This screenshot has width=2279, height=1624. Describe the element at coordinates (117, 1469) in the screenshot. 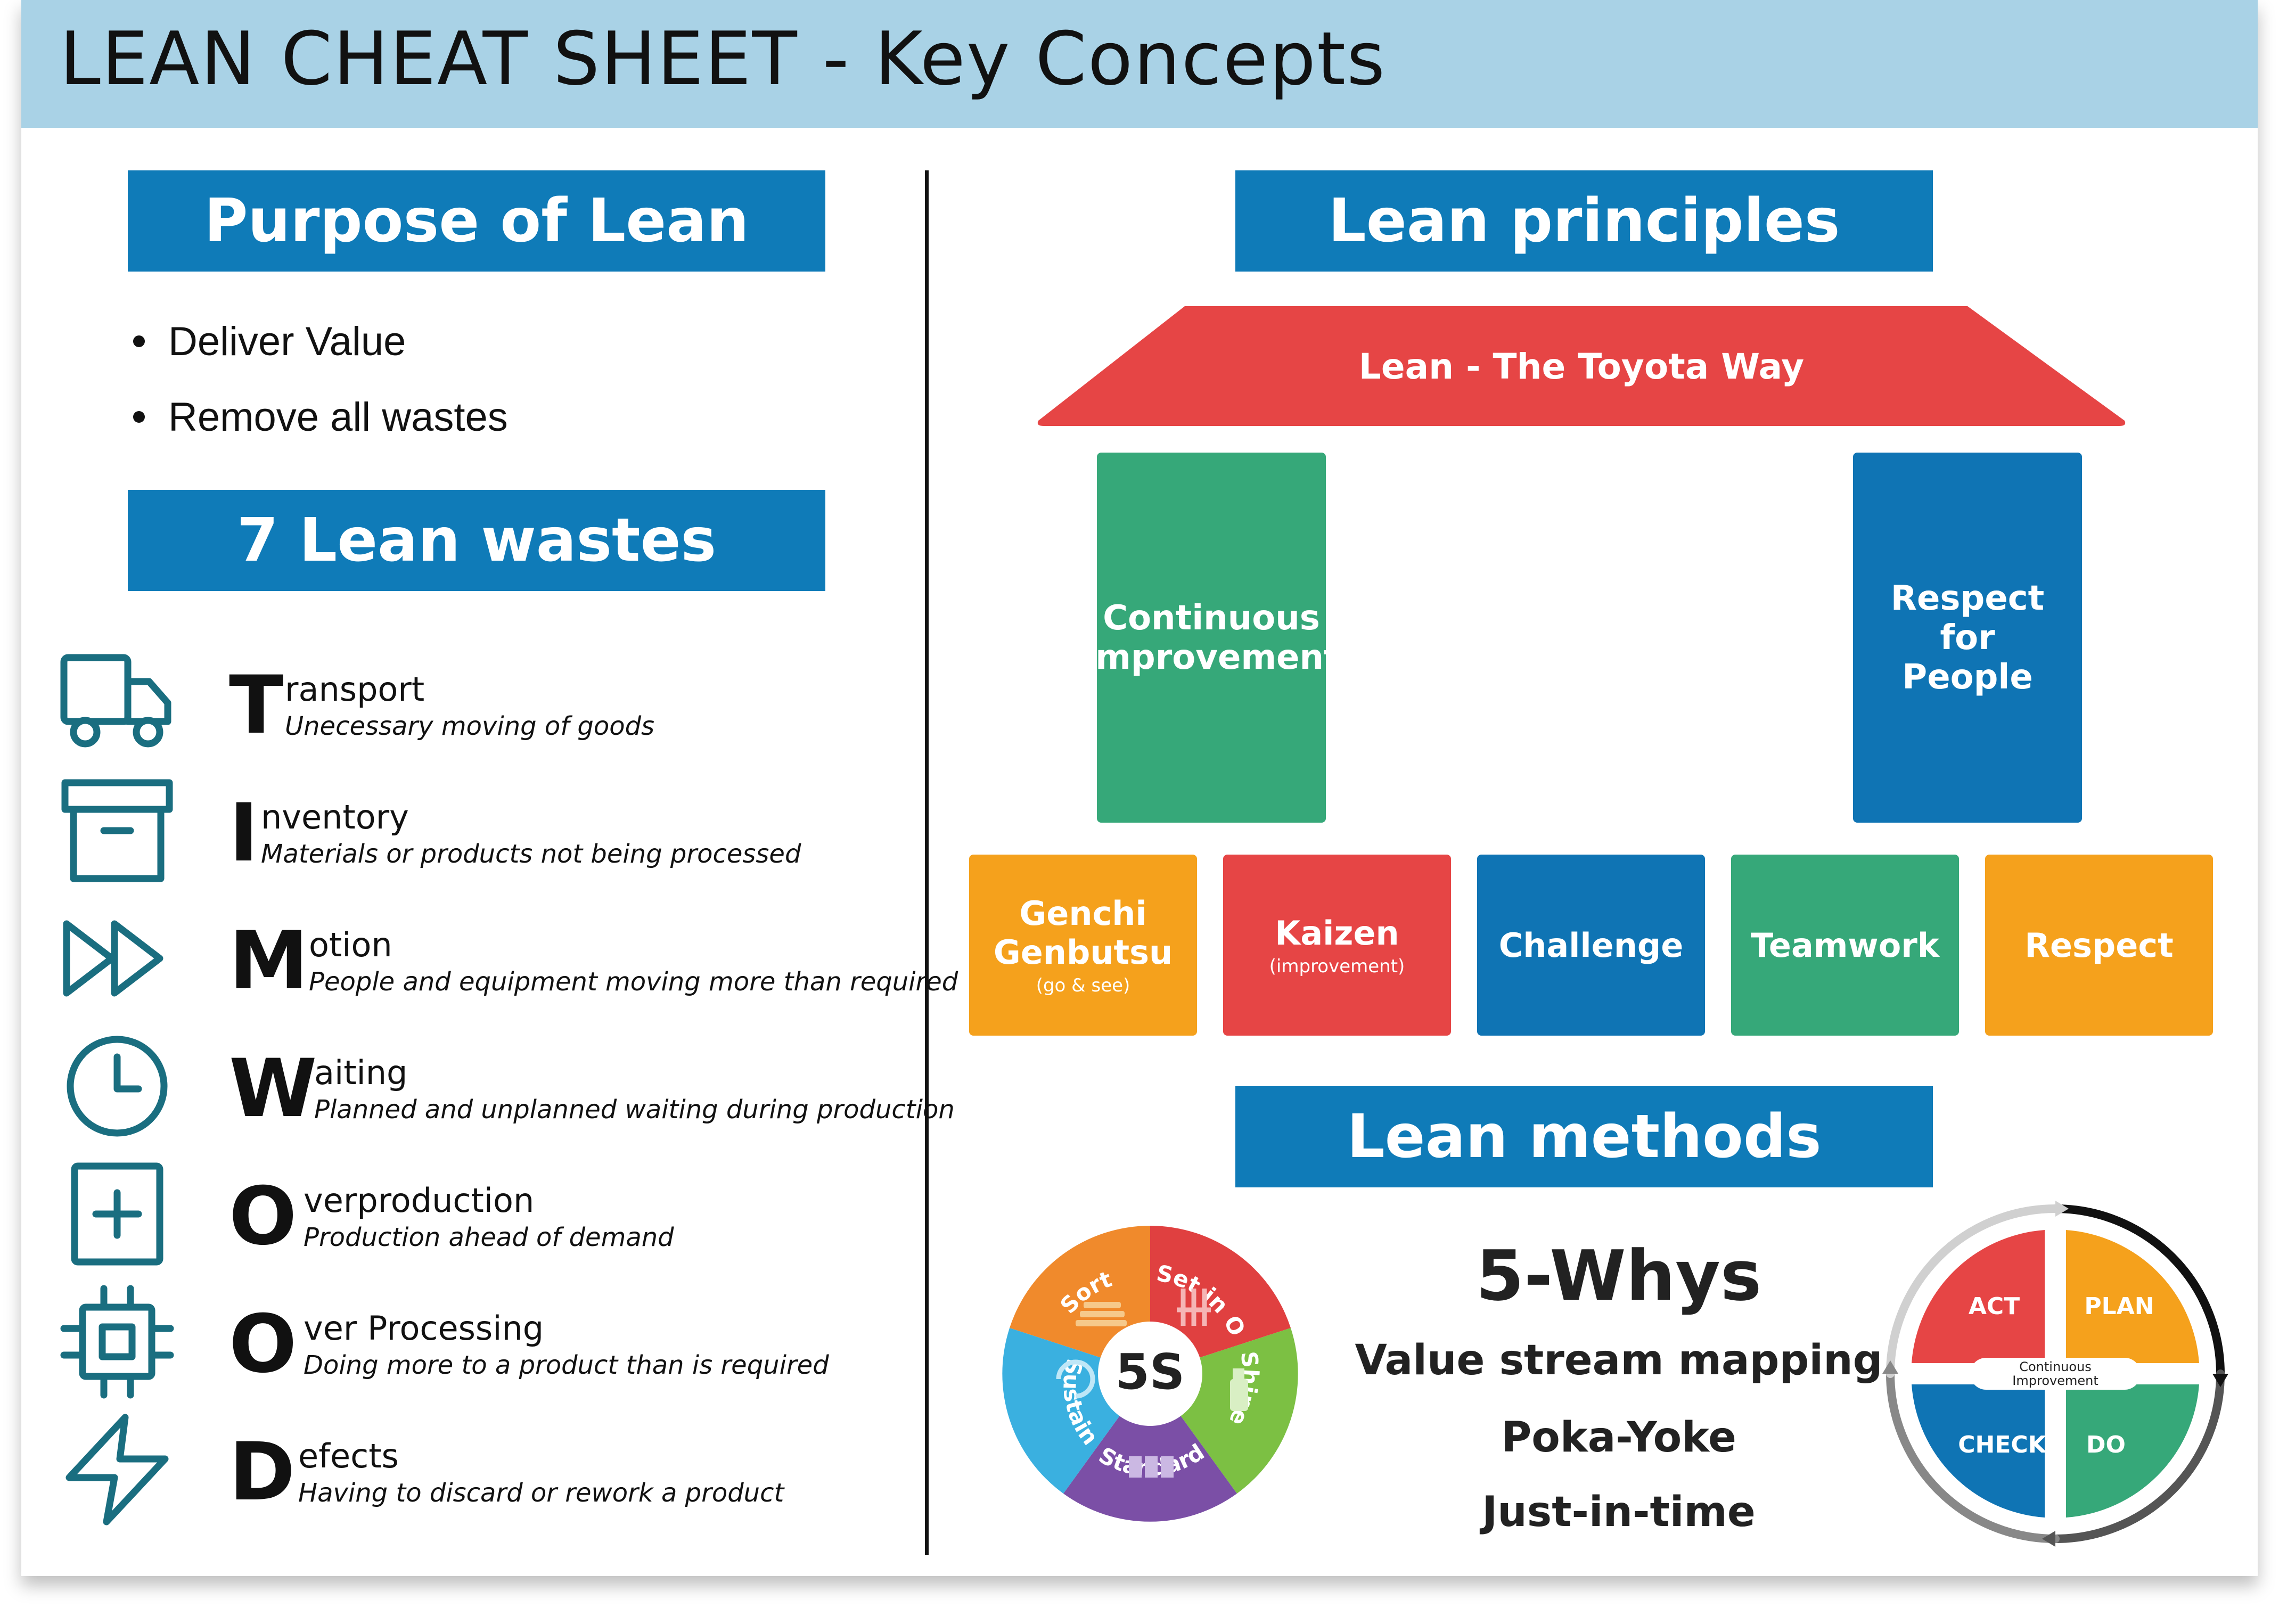

I see `lightning-icon` at that location.